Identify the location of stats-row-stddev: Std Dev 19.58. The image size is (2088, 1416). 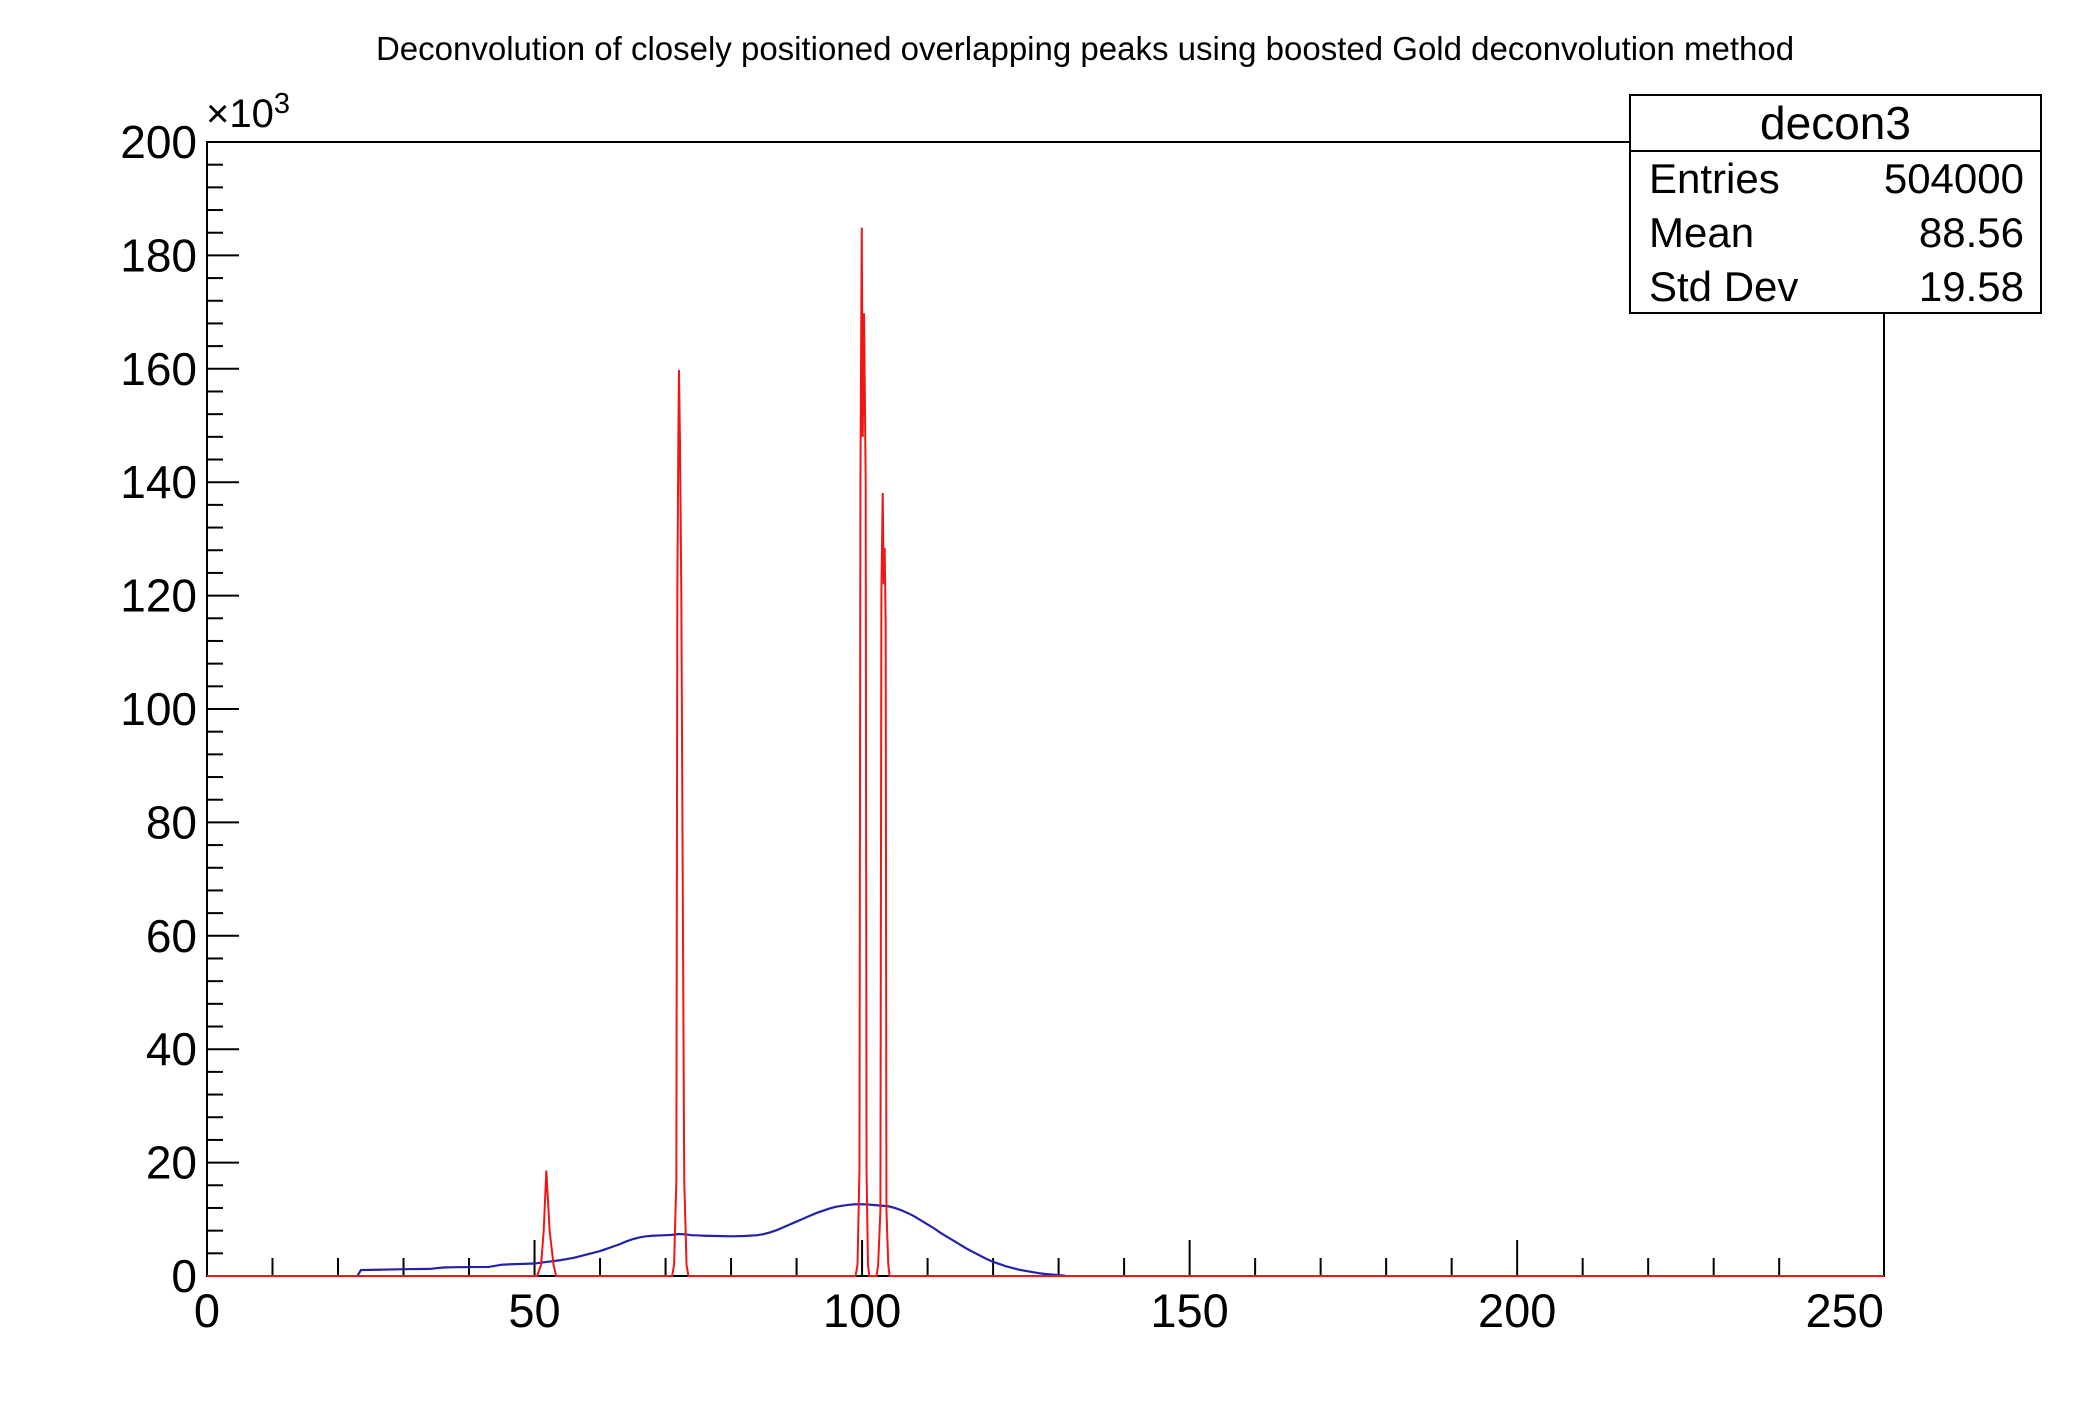
(1835, 287).